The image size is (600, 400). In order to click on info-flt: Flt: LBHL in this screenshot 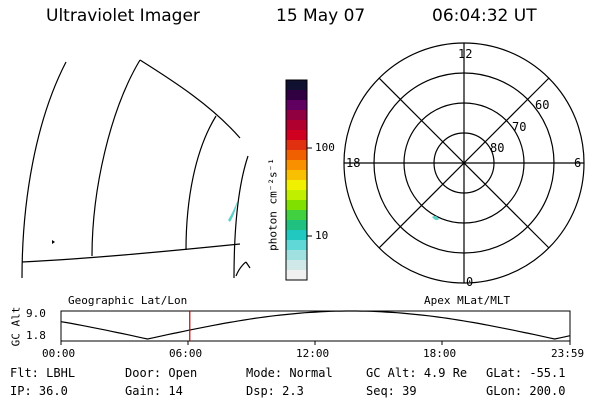, I will do `click(43, 373)`.